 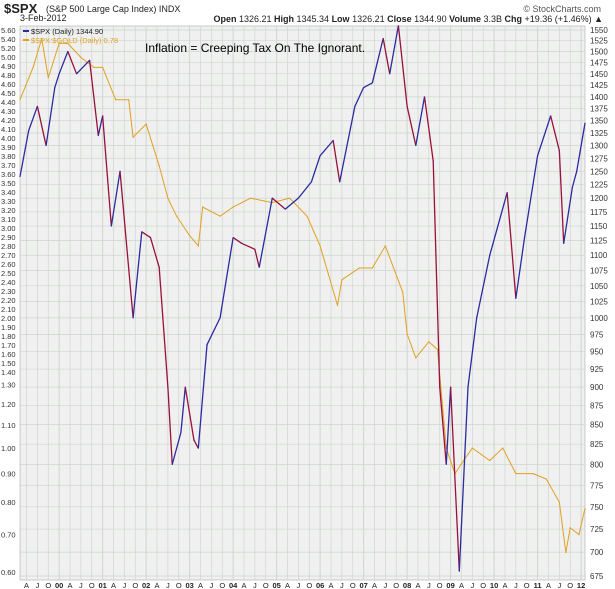 What do you see at coordinates (8, 111) in the screenshot?
I see `y-left-tick-label: 4.30` at bounding box center [8, 111].